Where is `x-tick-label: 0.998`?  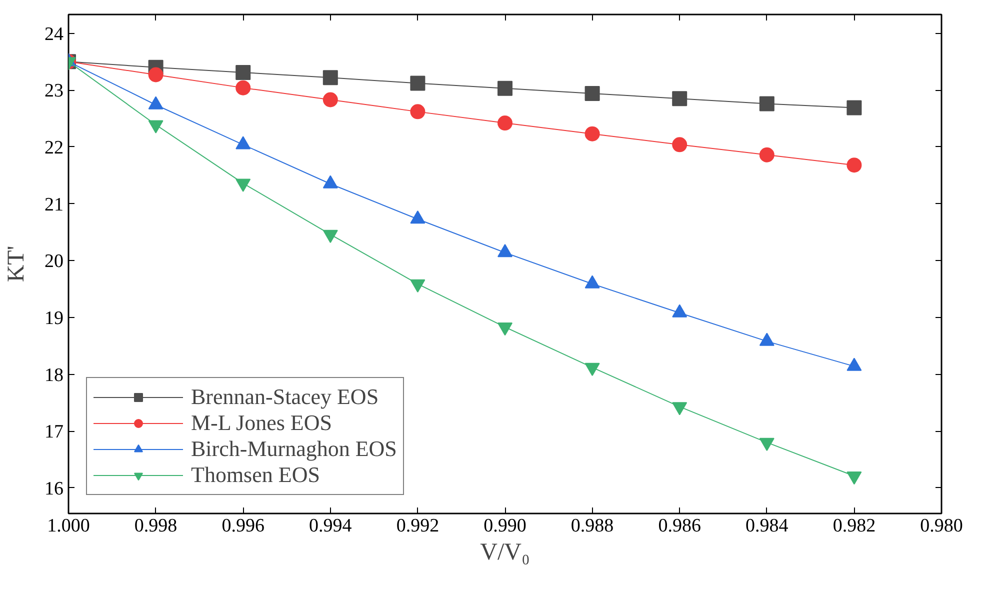 x-tick-label: 0.998 is located at coordinates (156, 526).